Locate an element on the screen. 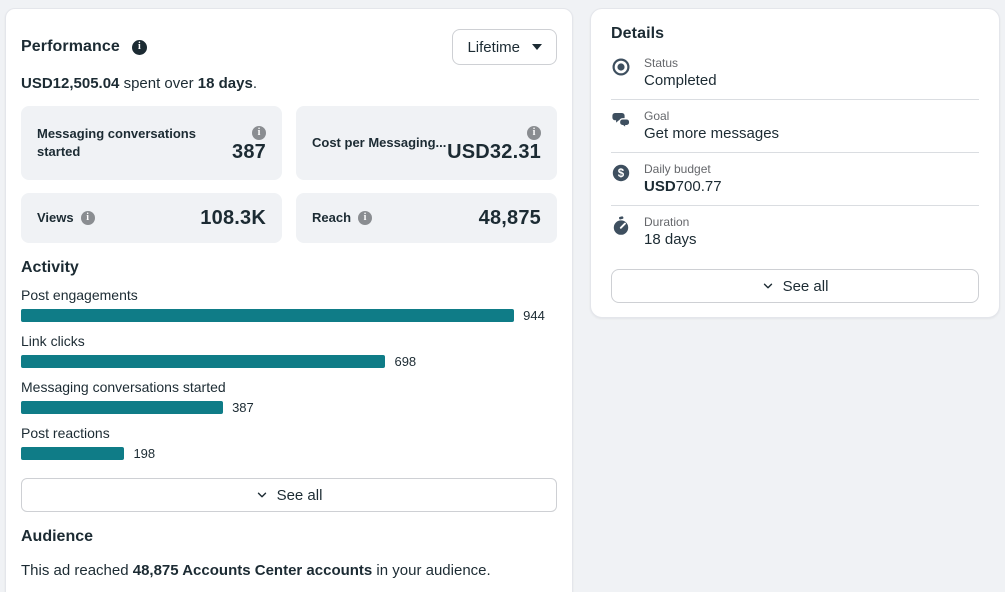 This screenshot has width=1005, height=592. metric-card-views: Views 108.3K is located at coordinates (151, 218).